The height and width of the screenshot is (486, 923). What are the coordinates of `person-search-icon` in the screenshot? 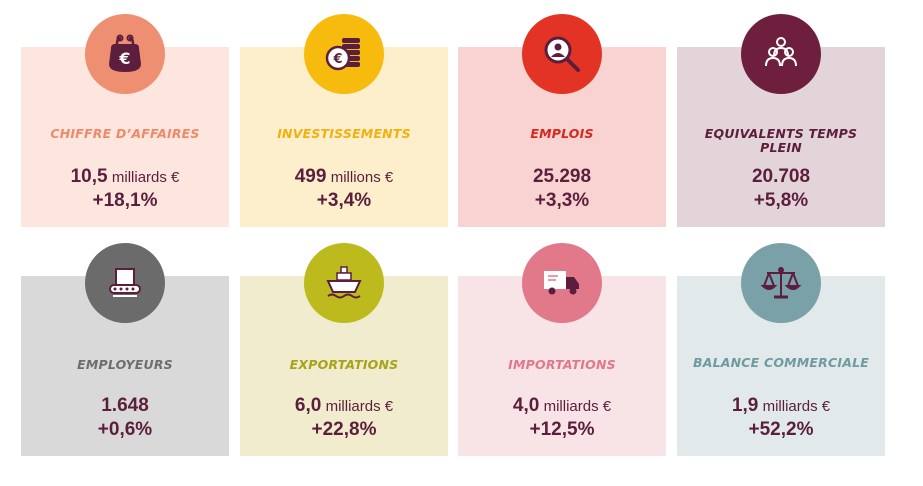 It's located at (562, 54).